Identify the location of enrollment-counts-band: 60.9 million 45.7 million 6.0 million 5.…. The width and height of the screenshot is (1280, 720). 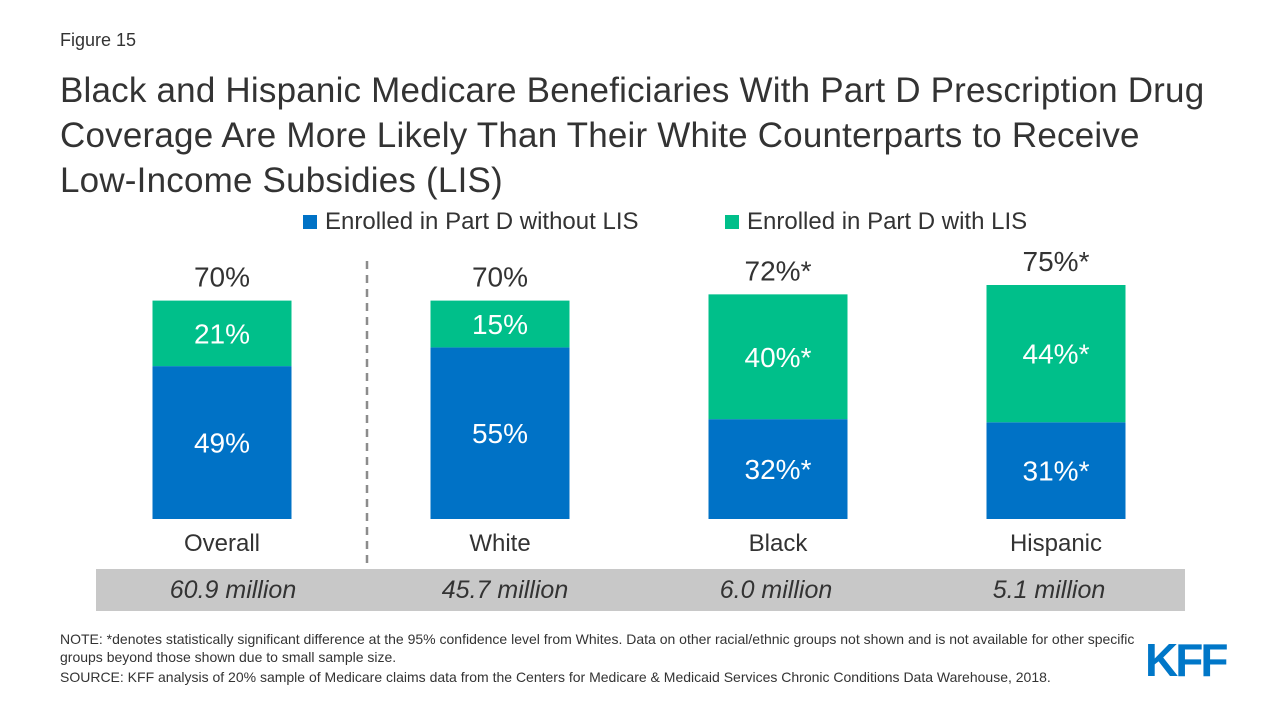
(640, 590).